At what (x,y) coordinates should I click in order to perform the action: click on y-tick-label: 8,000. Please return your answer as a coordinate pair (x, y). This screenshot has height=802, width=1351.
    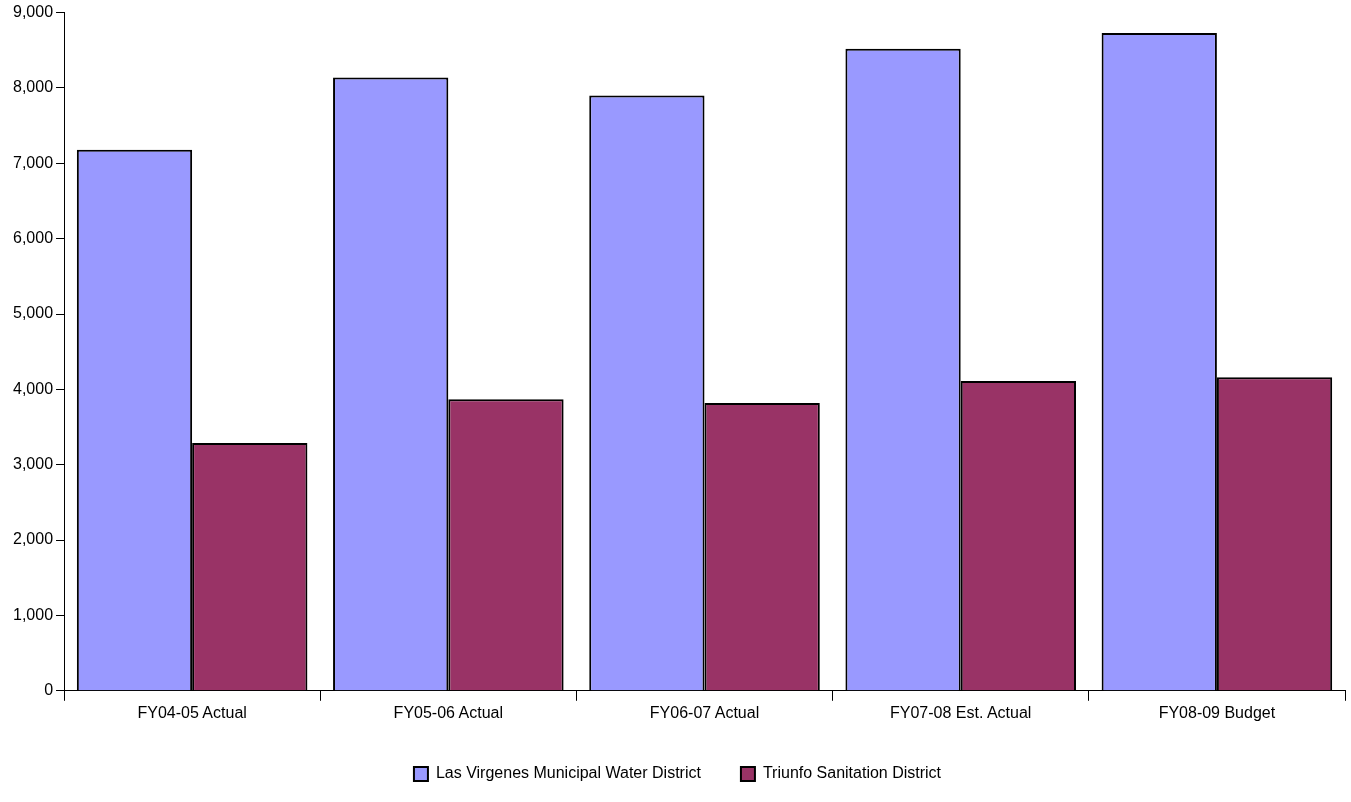
    Looking at the image, I should click on (33, 87).